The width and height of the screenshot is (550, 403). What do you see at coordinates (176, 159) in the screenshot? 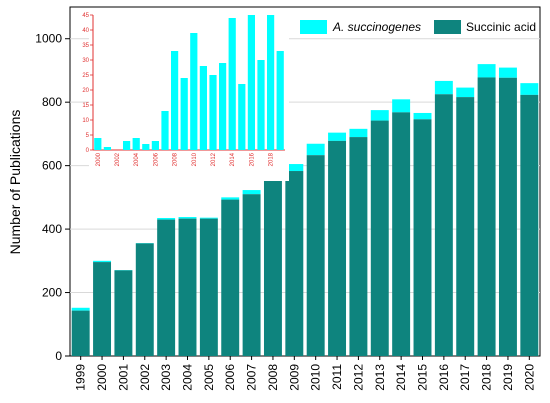
I see `inset-x-tick-label: 2008` at bounding box center [176, 159].